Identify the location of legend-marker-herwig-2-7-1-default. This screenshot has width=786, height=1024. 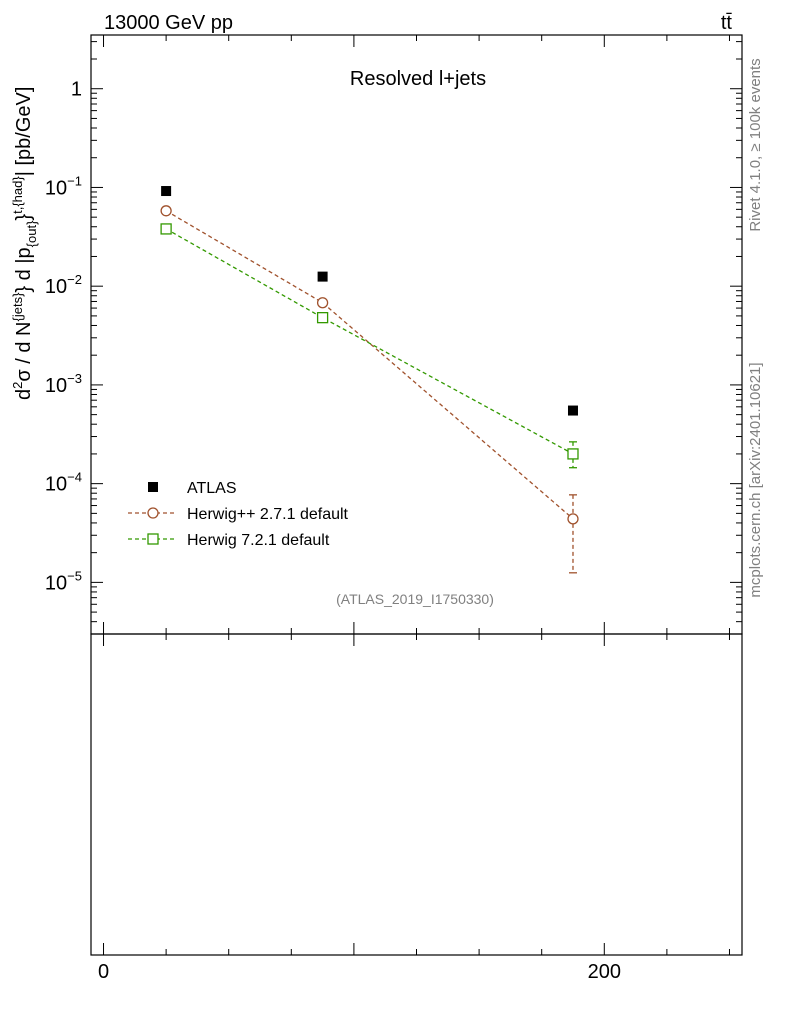
(153, 513).